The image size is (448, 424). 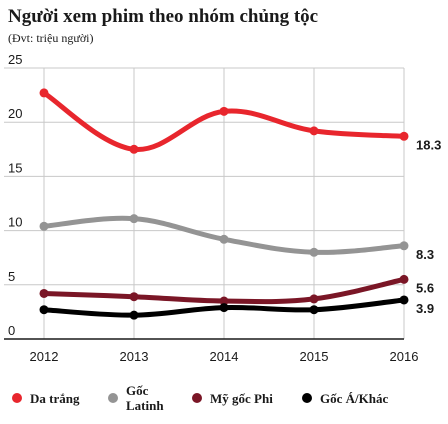 What do you see at coordinates (134, 356) in the screenshot?
I see `x-tick-label: 2013` at bounding box center [134, 356].